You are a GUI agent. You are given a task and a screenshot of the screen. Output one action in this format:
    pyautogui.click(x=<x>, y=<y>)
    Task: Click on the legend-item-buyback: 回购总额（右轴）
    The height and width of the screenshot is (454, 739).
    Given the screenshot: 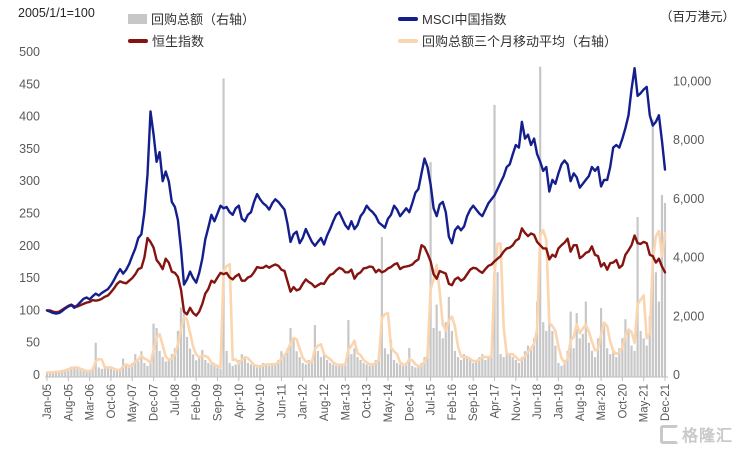 What is the action you would take?
    pyautogui.click(x=191, y=18)
    